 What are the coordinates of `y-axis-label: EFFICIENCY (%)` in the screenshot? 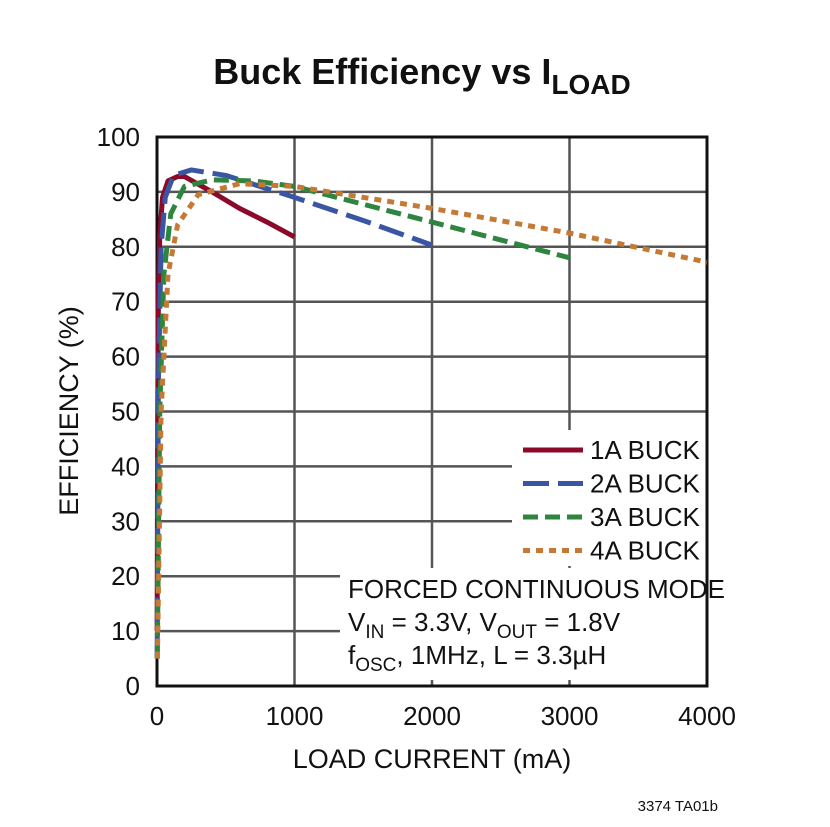 It's located at (69, 411).